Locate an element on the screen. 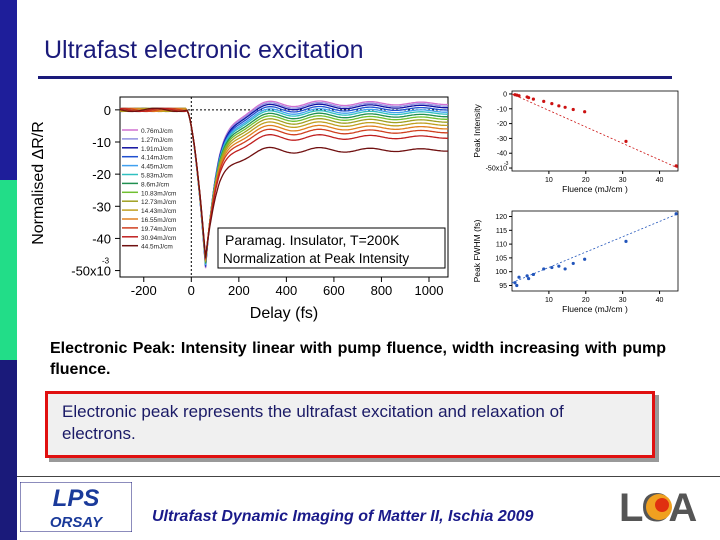 Image resolution: width=720 pixels, height=540 pixels. legend-entry: 8.6mJ/cm is located at coordinates (155, 184).